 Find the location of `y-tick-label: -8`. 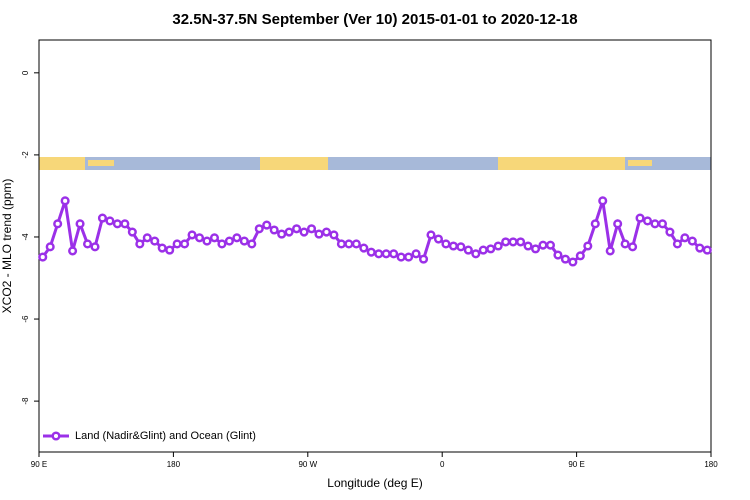

y-tick-label: -8 is located at coordinates (25, 401).